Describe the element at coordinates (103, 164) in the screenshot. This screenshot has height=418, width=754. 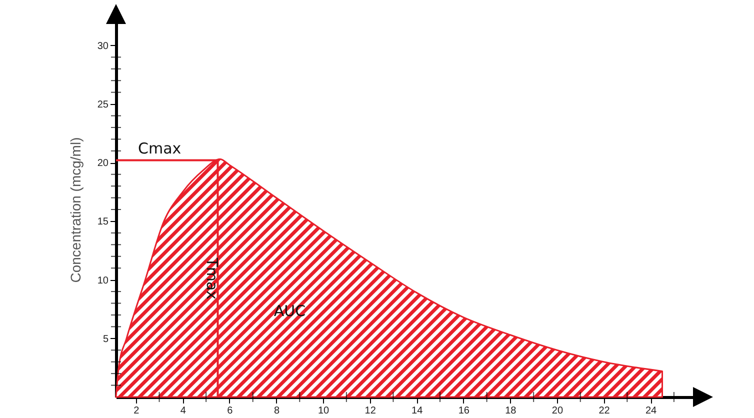
I see `y-tick-label: 20` at that location.